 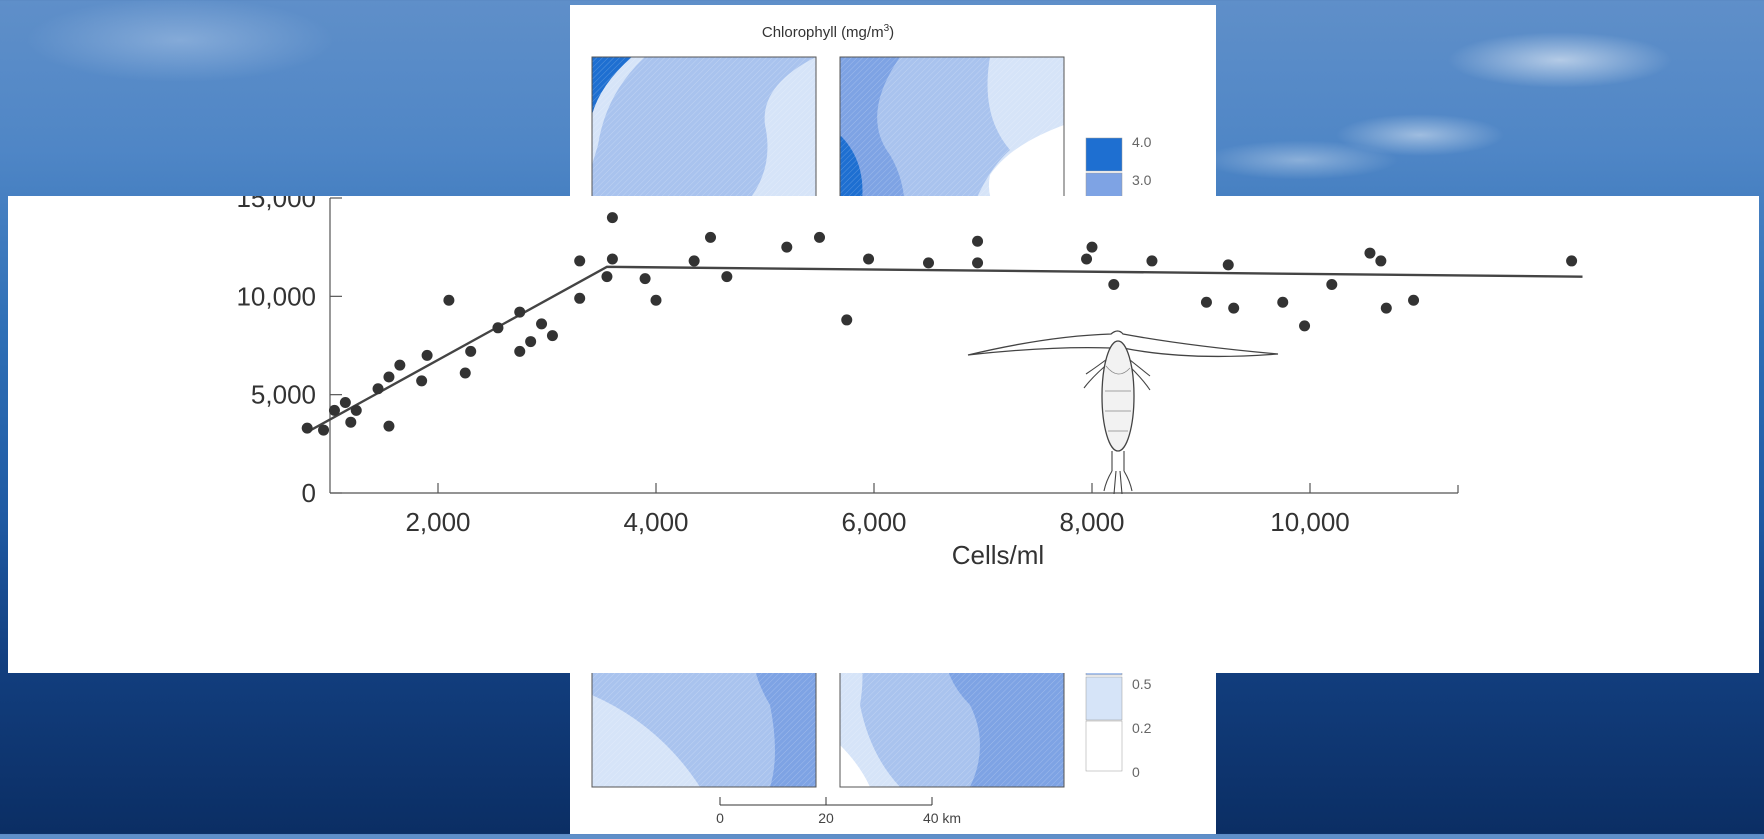 I want to click on legend-label-0-2: 0.2, so click(x=1142, y=728).